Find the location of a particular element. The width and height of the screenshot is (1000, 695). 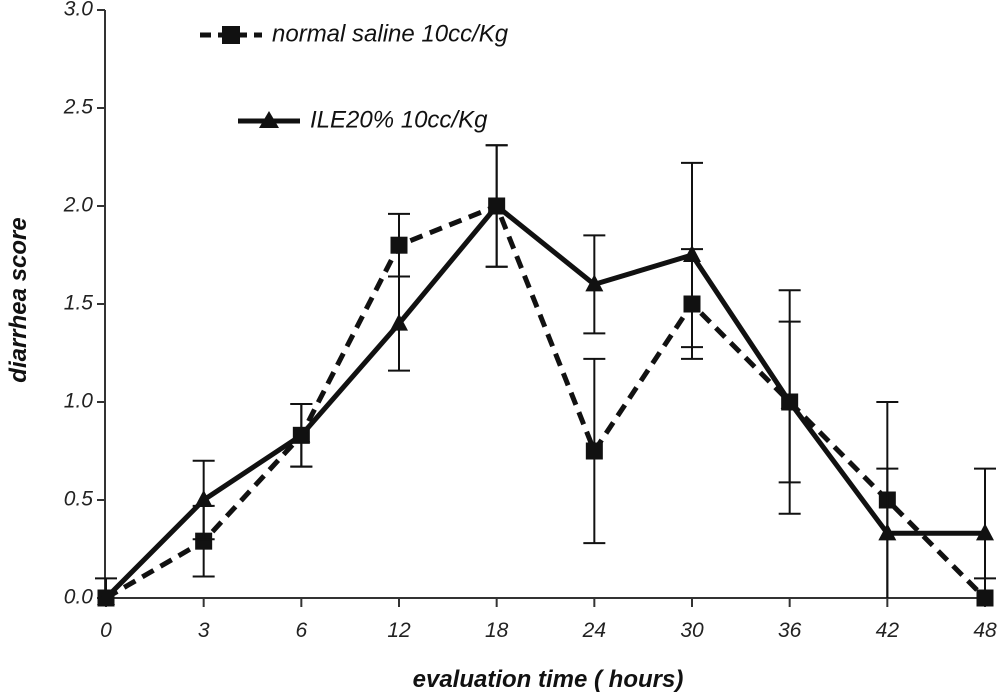

legend-saline-label: normal saline 10cc/Kg is located at coordinates (390, 33).